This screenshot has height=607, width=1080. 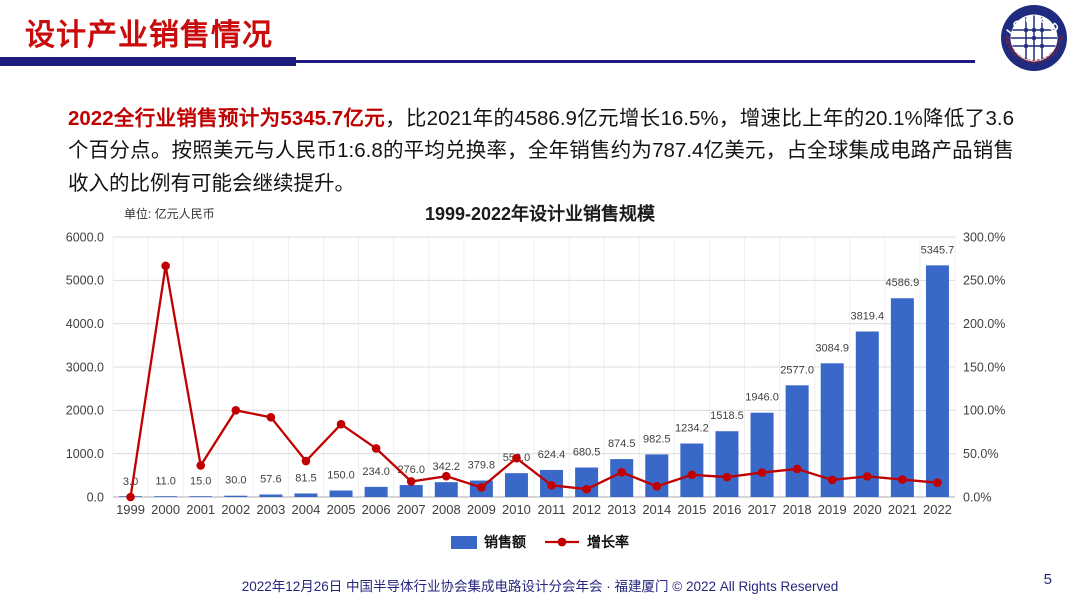 What do you see at coordinates (165, 509) in the screenshot?
I see `x-tick-label: 2000` at bounding box center [165, 509].